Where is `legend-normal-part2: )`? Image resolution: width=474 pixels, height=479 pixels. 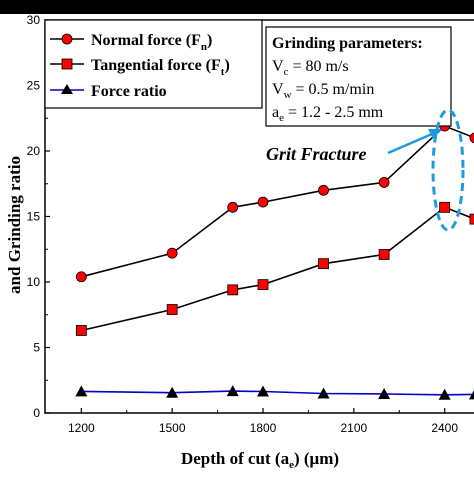 legend-normal-part2: ) is located at coordinates (209, 40).